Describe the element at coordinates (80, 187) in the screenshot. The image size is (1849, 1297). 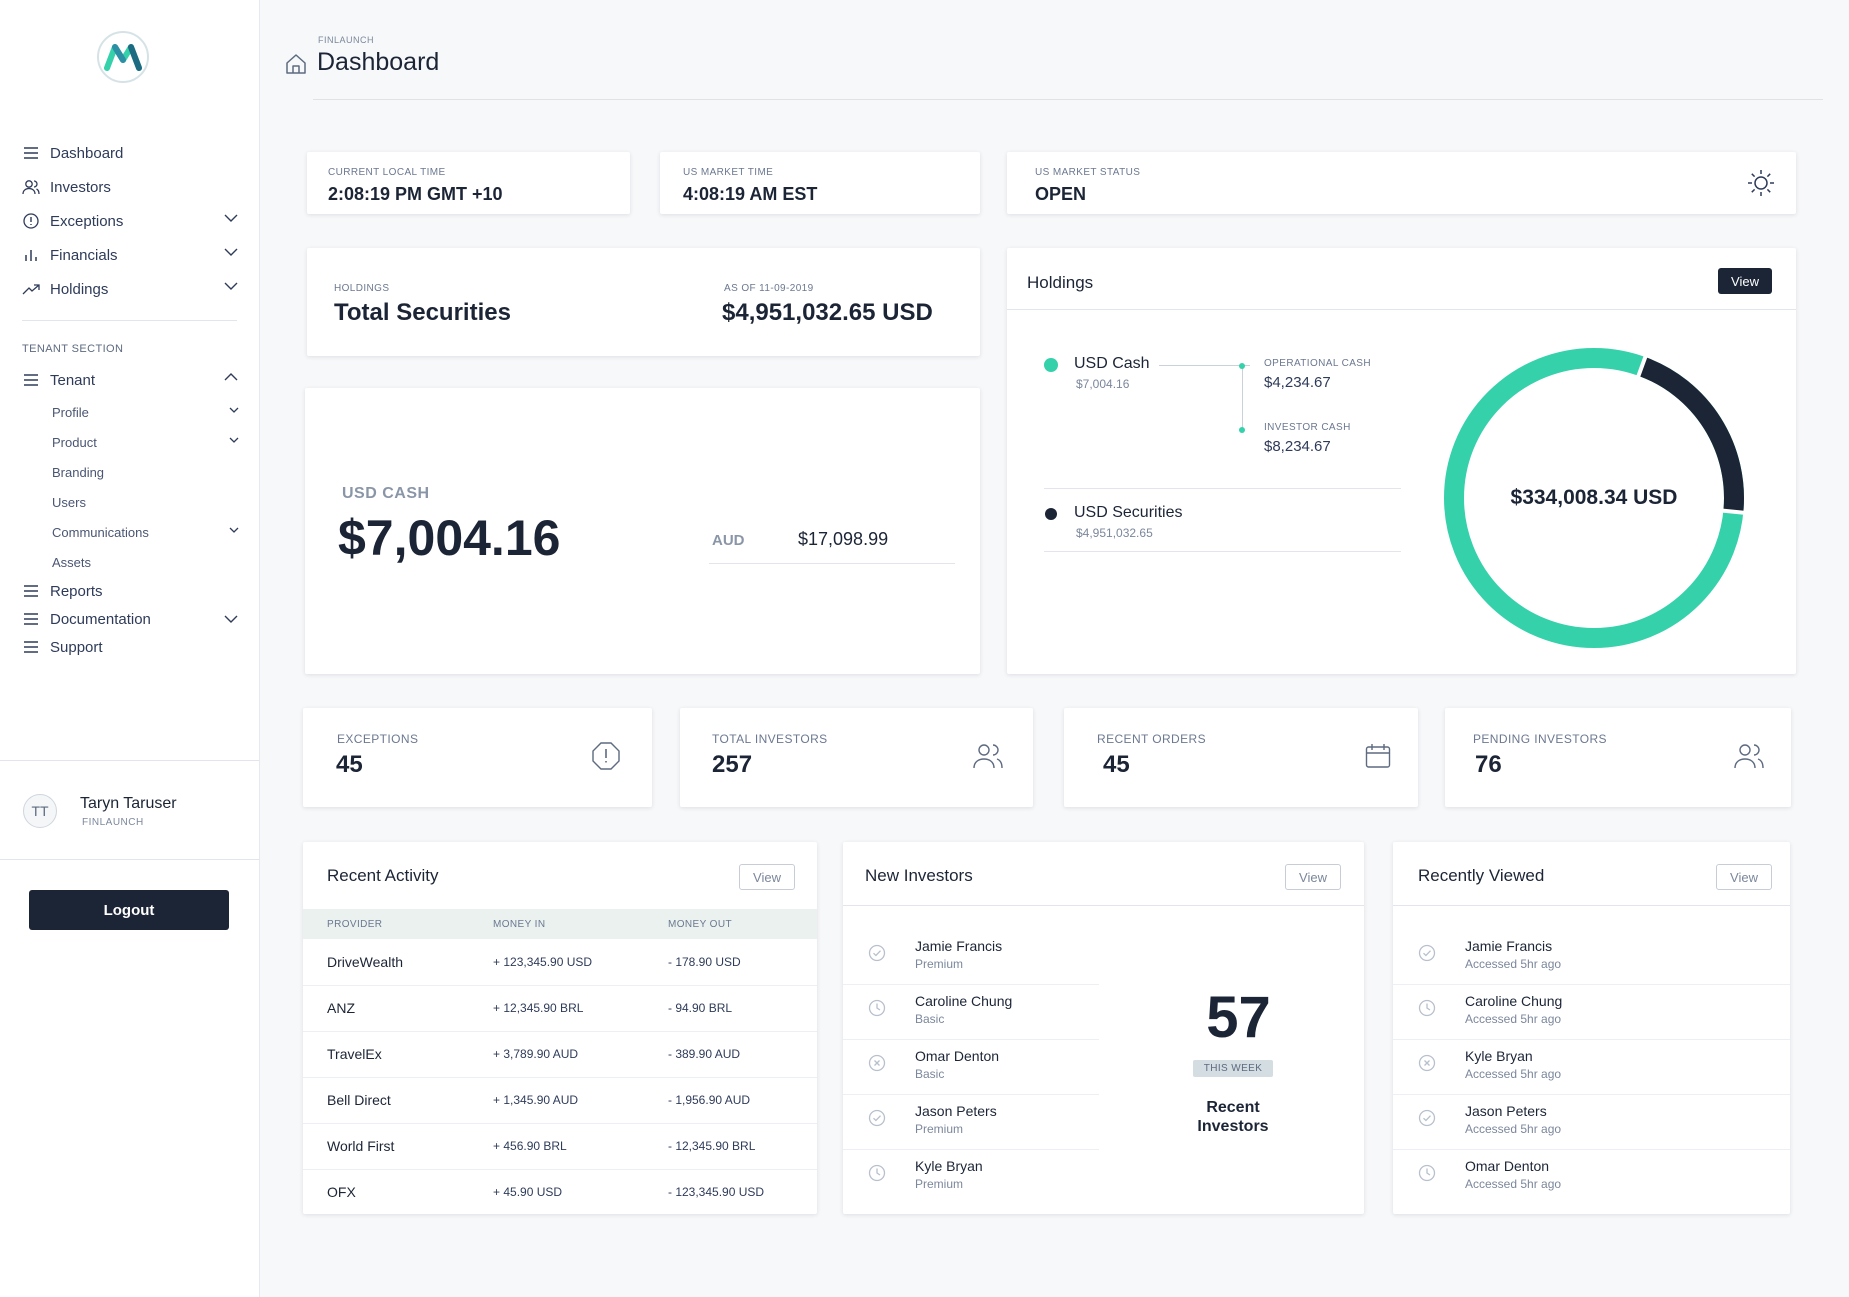
I see `nav-label: Investors` at that location.